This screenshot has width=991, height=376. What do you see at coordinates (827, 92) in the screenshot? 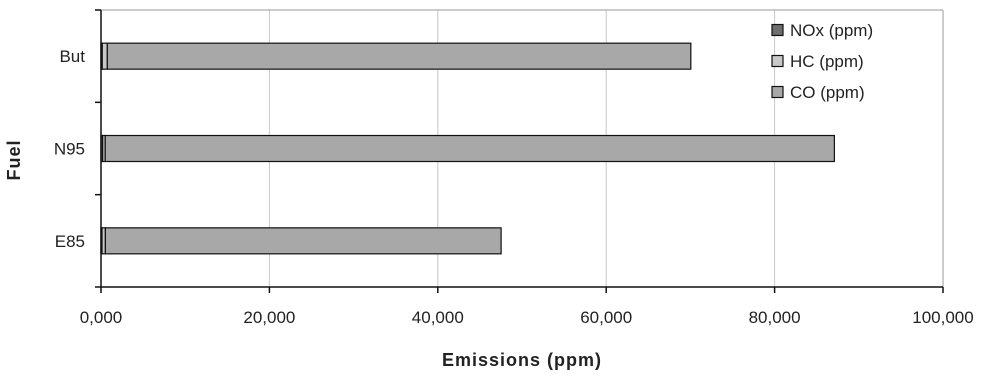
I see `legend-label-2: CO (ppm)` at bounding box center [827, 92].